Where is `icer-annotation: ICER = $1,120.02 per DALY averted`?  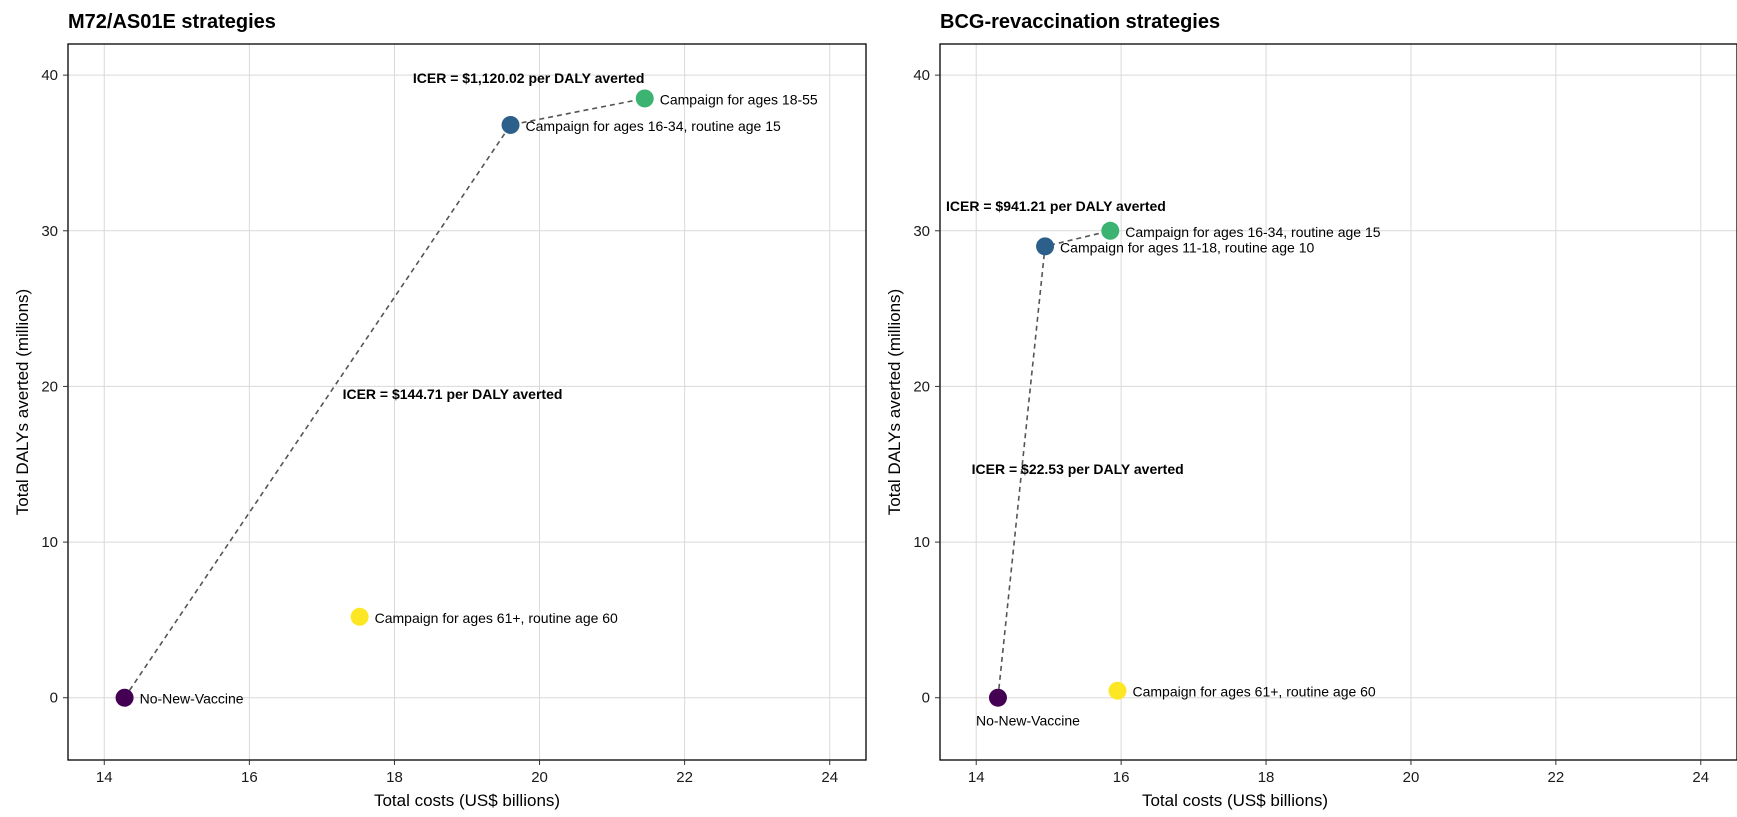 icer-annotation: ICER = $1,120.02 per DALY averted is located at coordinates (529, 78).